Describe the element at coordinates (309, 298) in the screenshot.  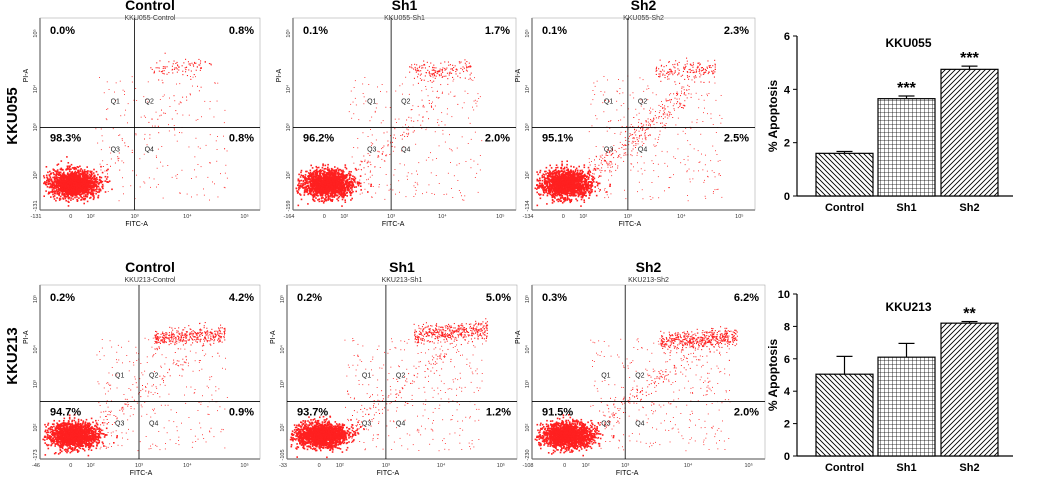
I see `upper-left-percent: 0.2%` at that location.